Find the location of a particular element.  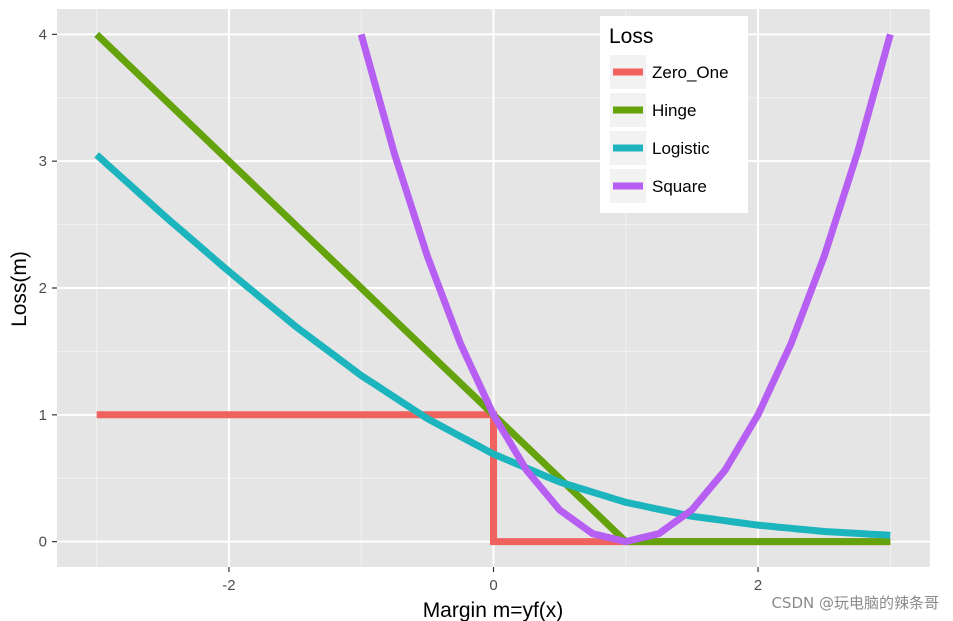

legend-label: Zero_One is located at coordinates (690, 72).